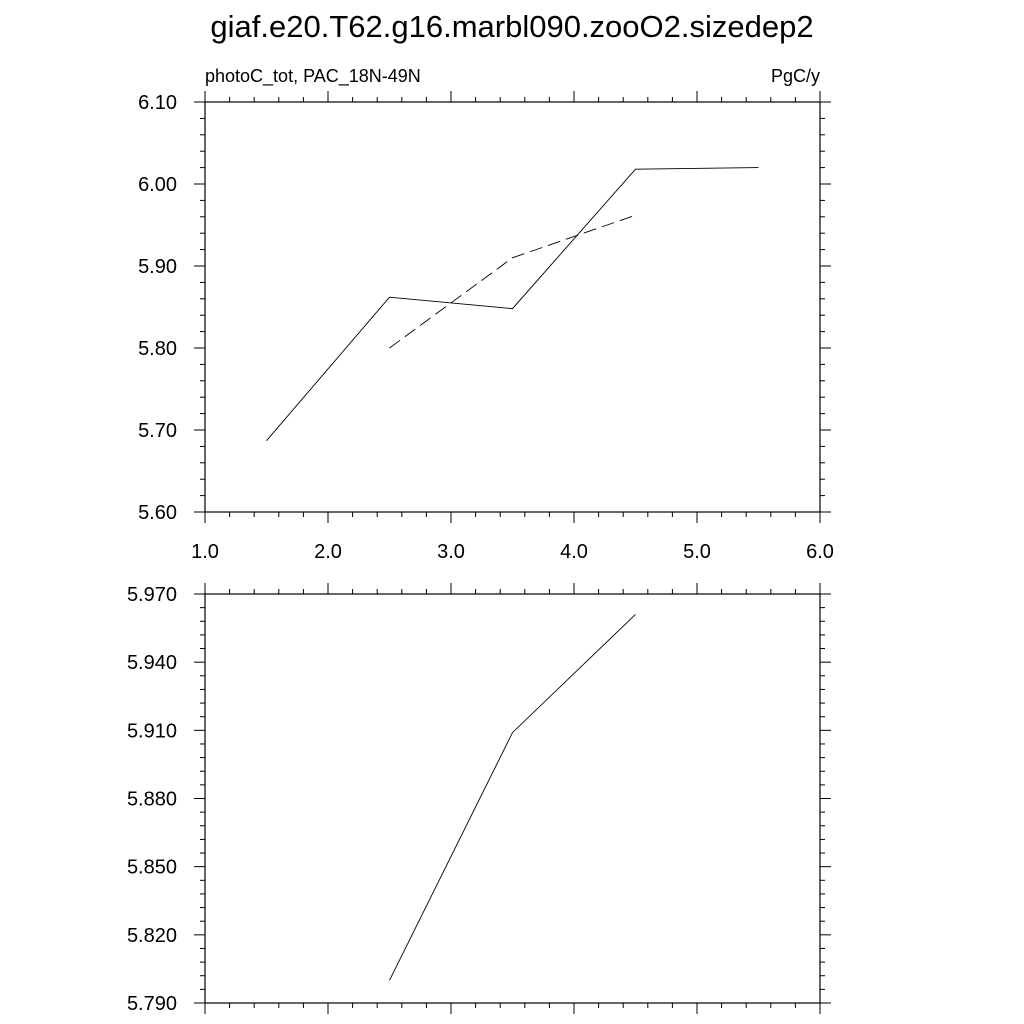 This screenshot has height=1024, width=1024. I want to click on y-tick-label: 6.00, so click(157, 185).